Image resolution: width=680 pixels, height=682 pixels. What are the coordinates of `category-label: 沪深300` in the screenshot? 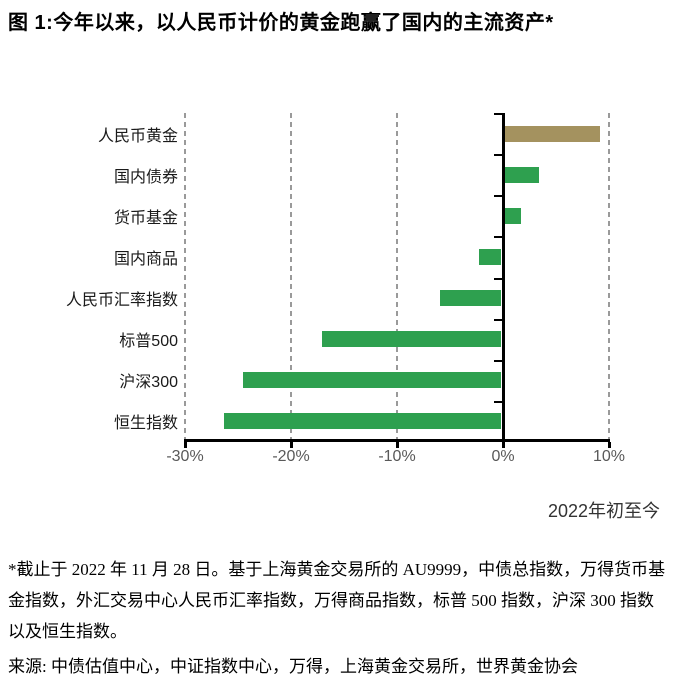 It's located at (148, 383).